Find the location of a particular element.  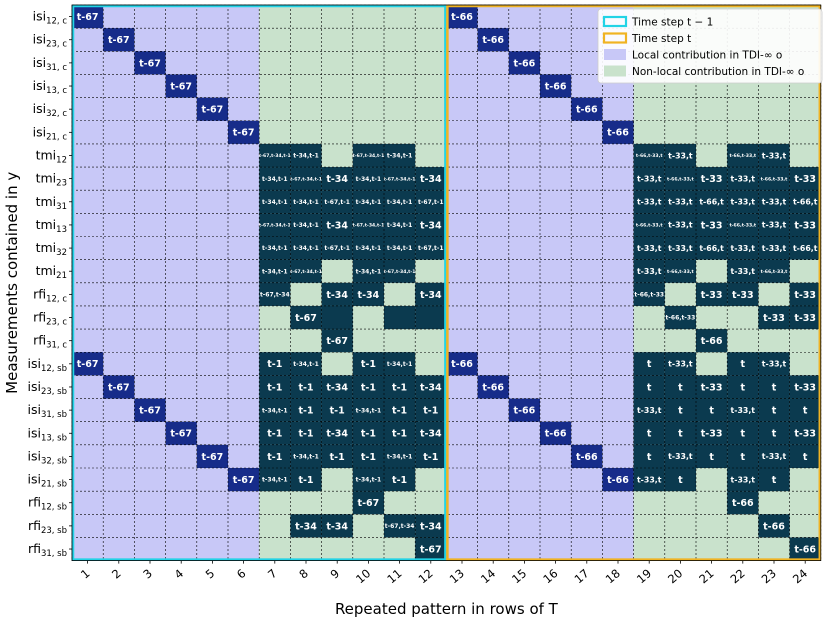

row-tick-label: isi32, c is located at coordinates (50, 110).